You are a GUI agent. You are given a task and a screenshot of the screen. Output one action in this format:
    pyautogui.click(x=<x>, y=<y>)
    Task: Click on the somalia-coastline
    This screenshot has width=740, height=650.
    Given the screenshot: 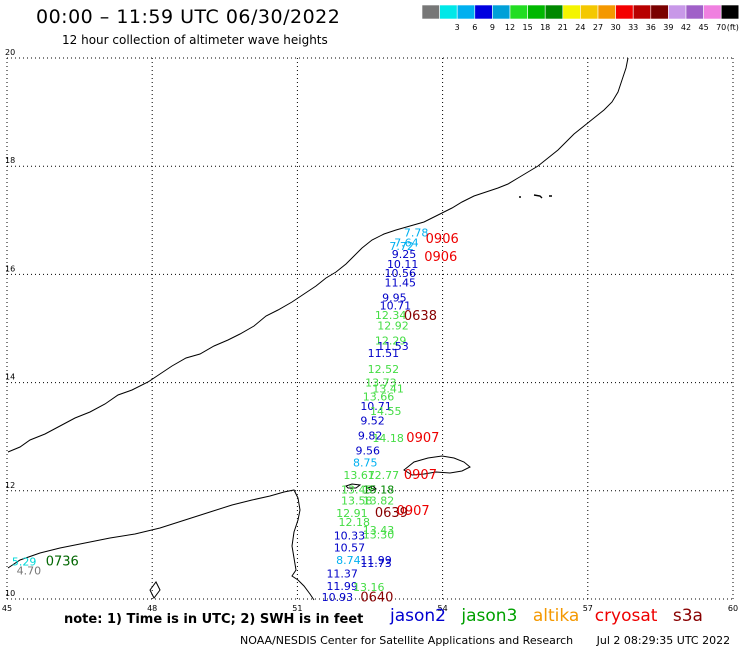 What is the action you would take?
    pyautogui.click(x=161, y=545)
    